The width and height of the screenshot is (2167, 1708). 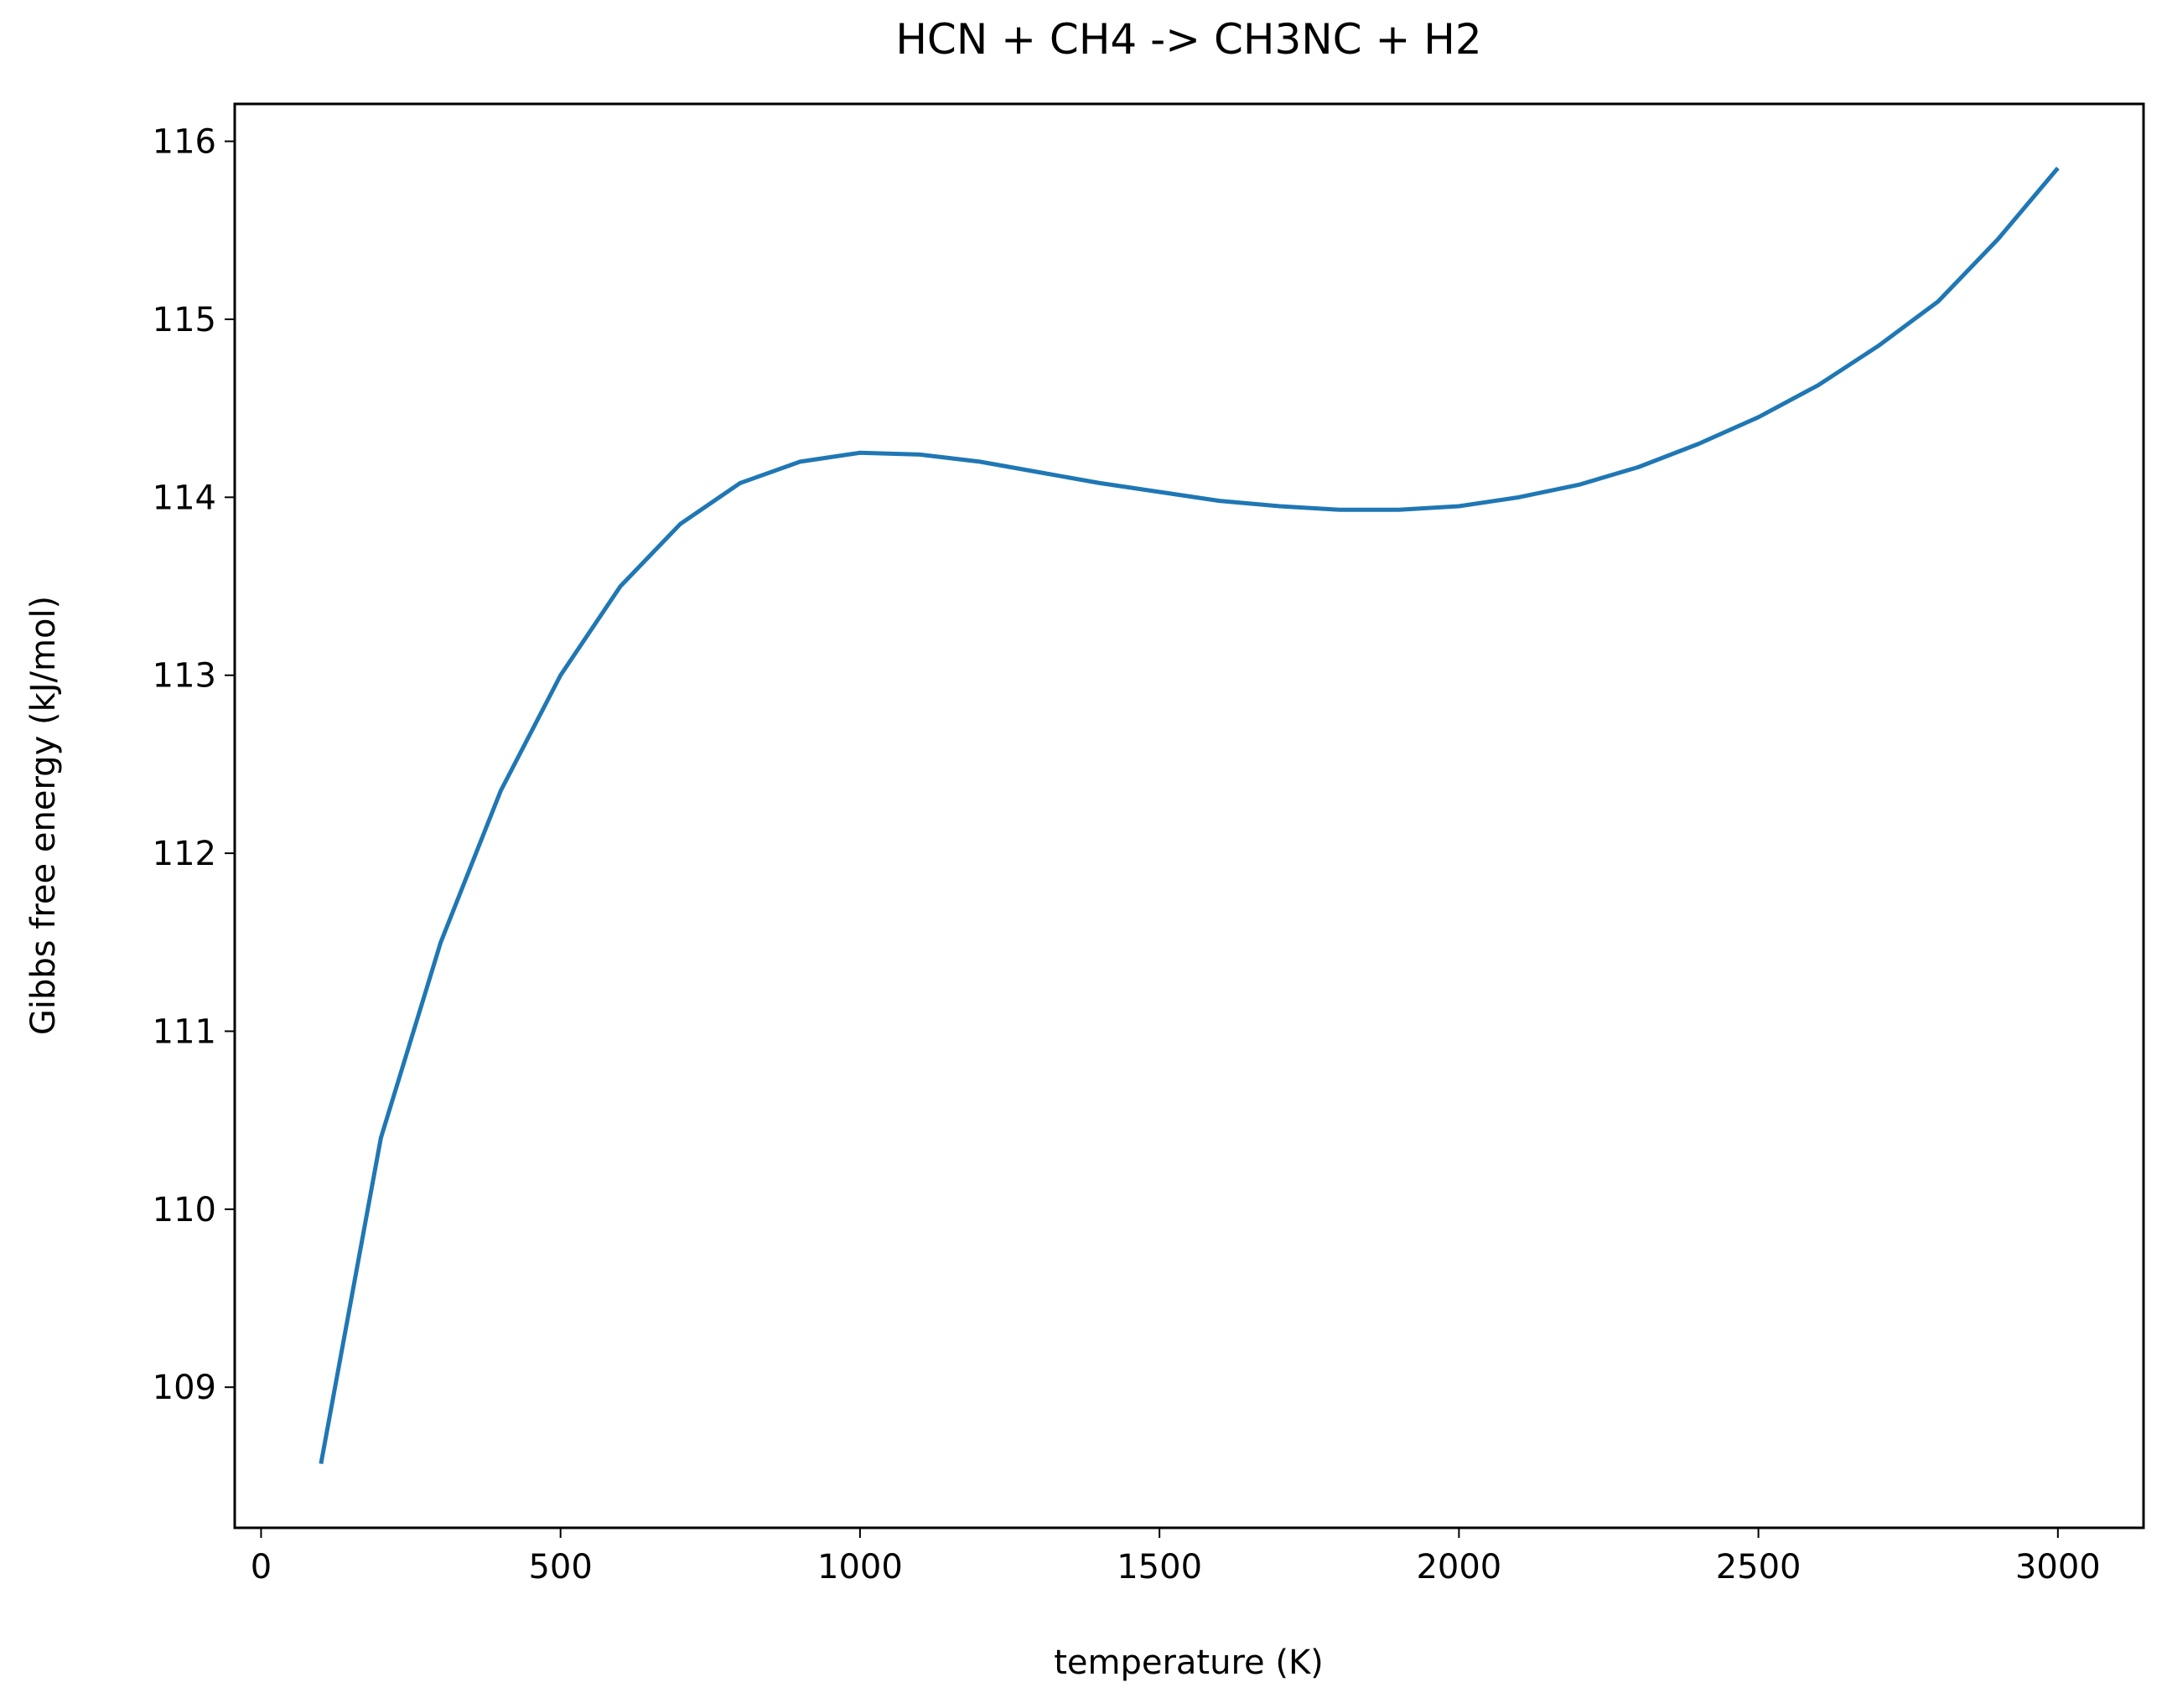 I want to click on y-tick-label: 111, so click(x=184, y=1031).